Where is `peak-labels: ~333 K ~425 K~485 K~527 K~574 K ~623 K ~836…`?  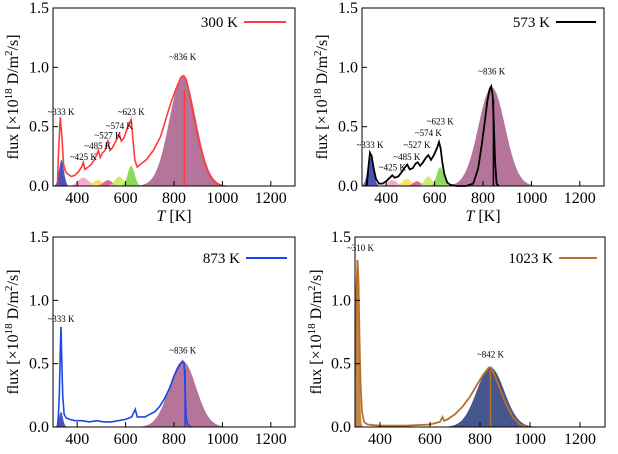
peak-labels: ~333 K ~425 K~485 K~527 K~574 K ~623 K ~836… is located at coordinates (121, 107).